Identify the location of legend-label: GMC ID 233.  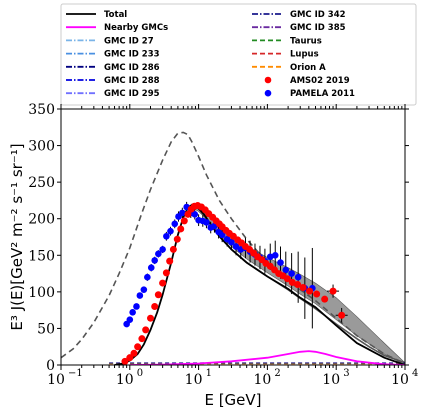
(132, 55).